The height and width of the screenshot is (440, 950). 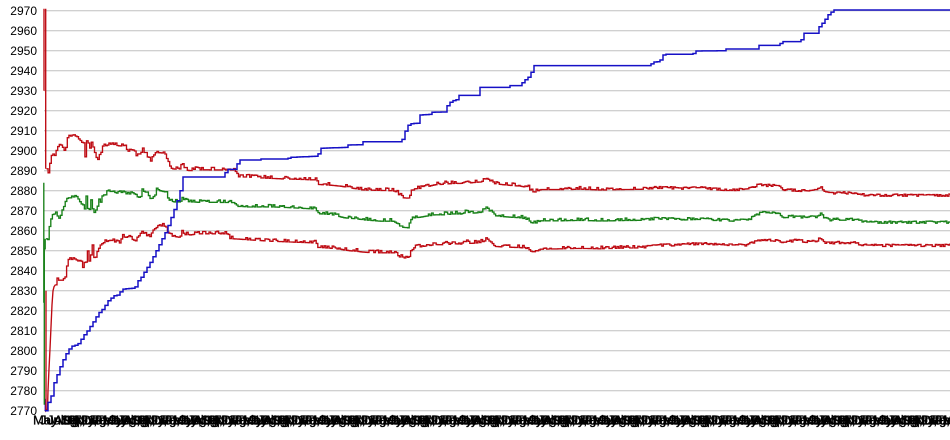 I want to click on svg-text: 2910, so click(x=23, y=131).